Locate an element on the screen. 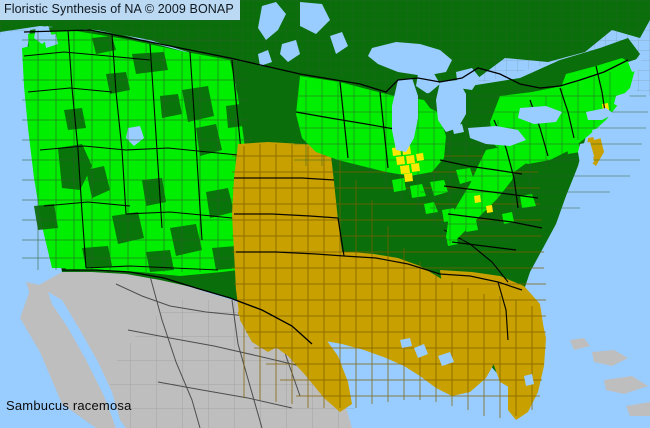  rare-county-tennessee is located at coordinates (489, 209).